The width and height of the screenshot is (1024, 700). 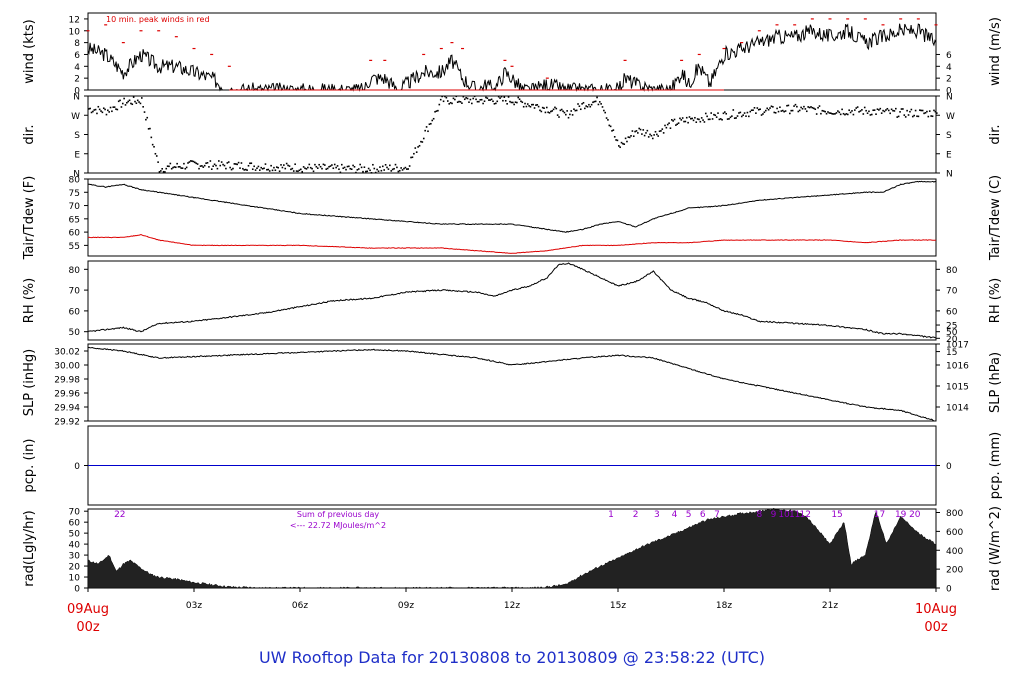 What do you see at coordinates (74, 20) in the screenshot?
I see `left-tick-label: 12` at bounding box center [74, 20].